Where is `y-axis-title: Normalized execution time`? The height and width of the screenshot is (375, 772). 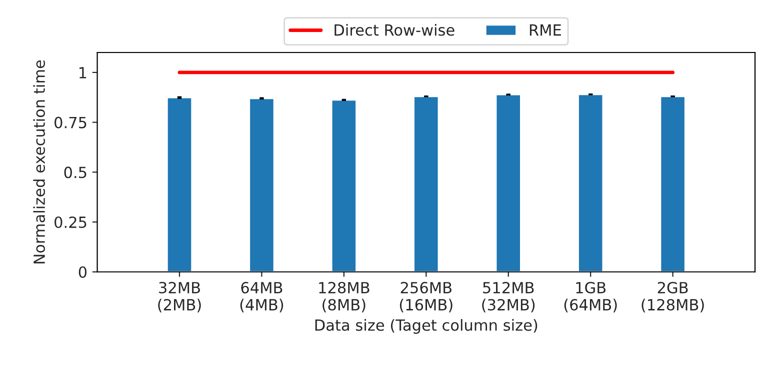
y-axis-title: Normalized execution time is located at coordinates (39, 162).